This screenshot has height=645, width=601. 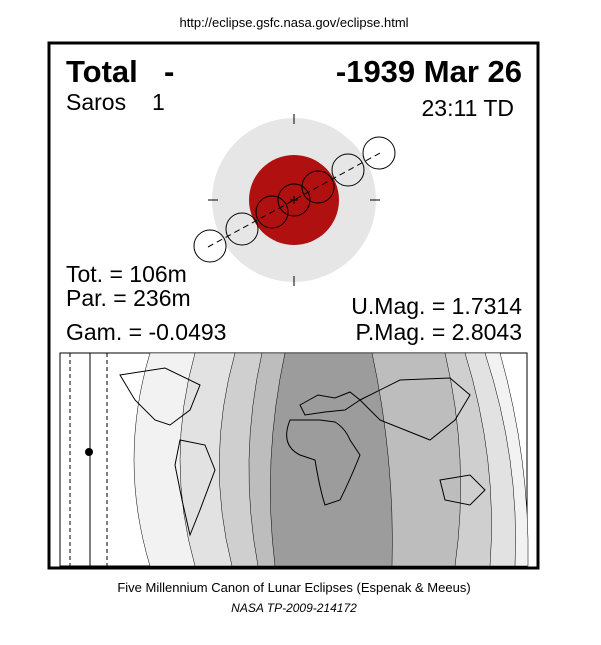 I want to click on moon-path, so click(x=294, y=200).